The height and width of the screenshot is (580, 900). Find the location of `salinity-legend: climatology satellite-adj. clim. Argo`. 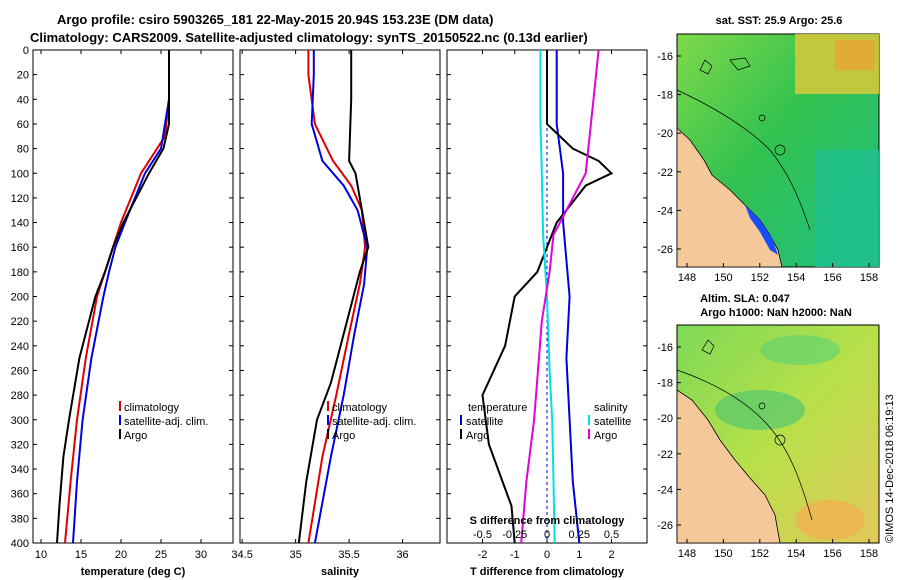

salinity-legend: climatology satellite-adj. clim. Argo is located at coordinates (371, 421).